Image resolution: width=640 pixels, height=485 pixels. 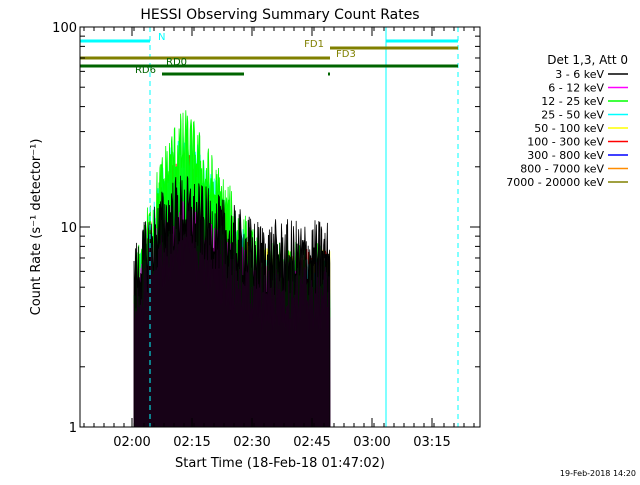 I want to click on x-tick-label: 03:00, so click(x=371, y=442).